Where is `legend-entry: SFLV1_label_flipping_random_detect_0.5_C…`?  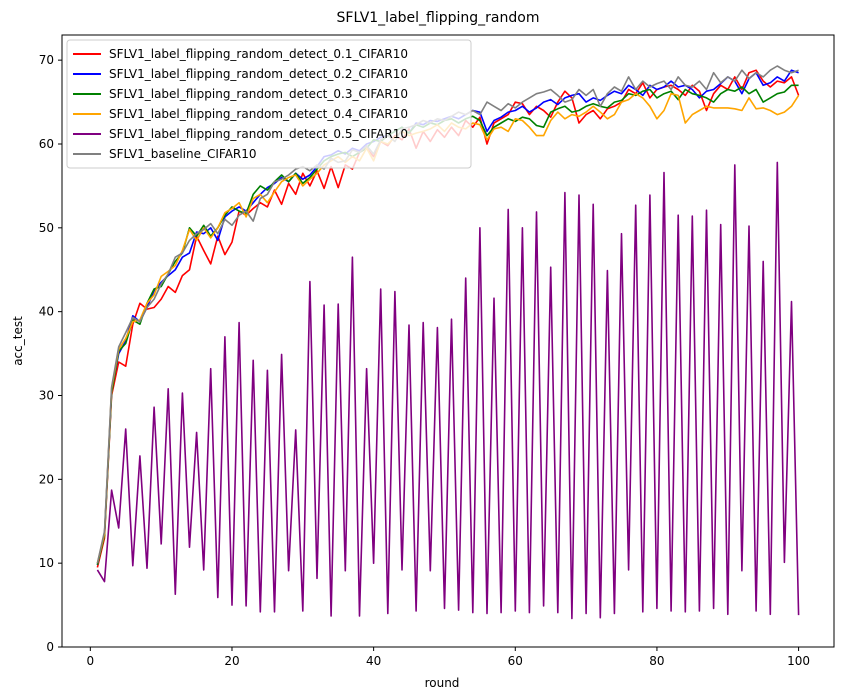 legend-entry: SFLV1_label_flipping_random_detect_0.5_C… is located at coordinates (258, 134).